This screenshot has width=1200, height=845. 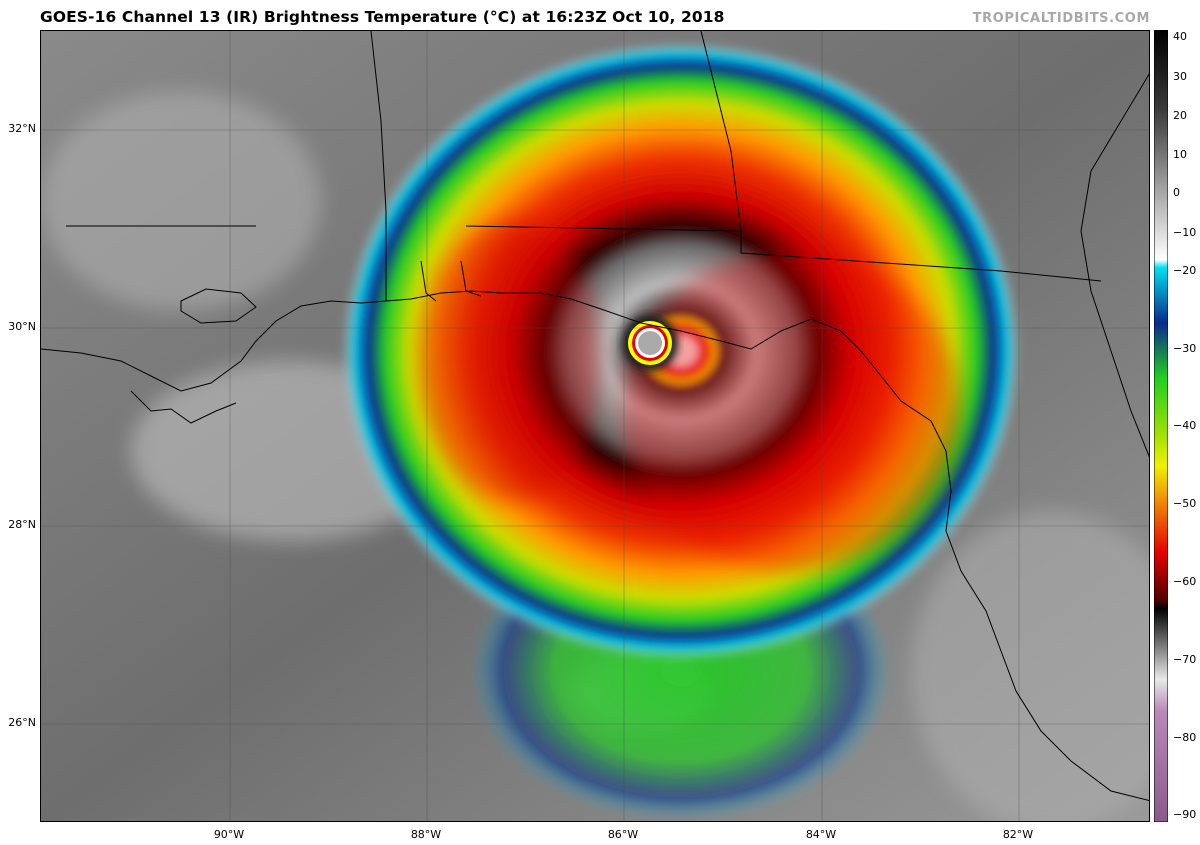 I want to click on colorbar-tick-minus30: −30, so click(x=1185, y=348).